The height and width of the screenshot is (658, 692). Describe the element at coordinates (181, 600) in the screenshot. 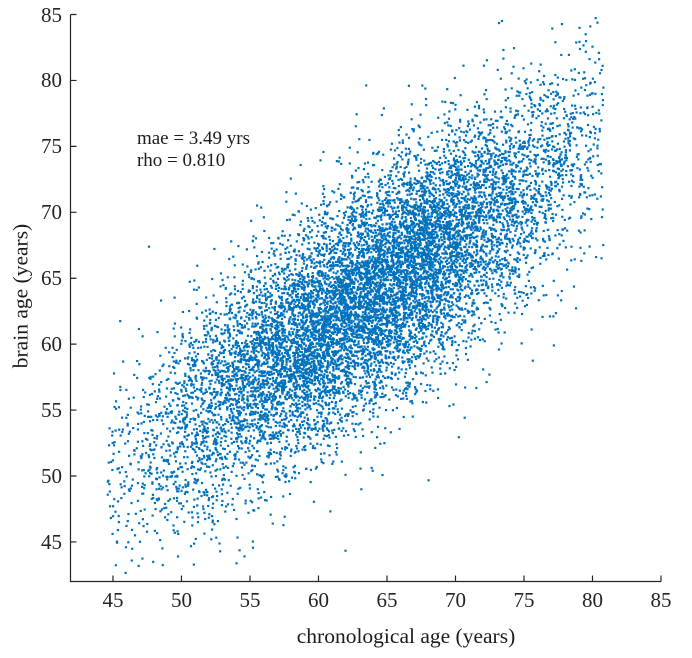

I see `x-tick-label: 50` at that location.